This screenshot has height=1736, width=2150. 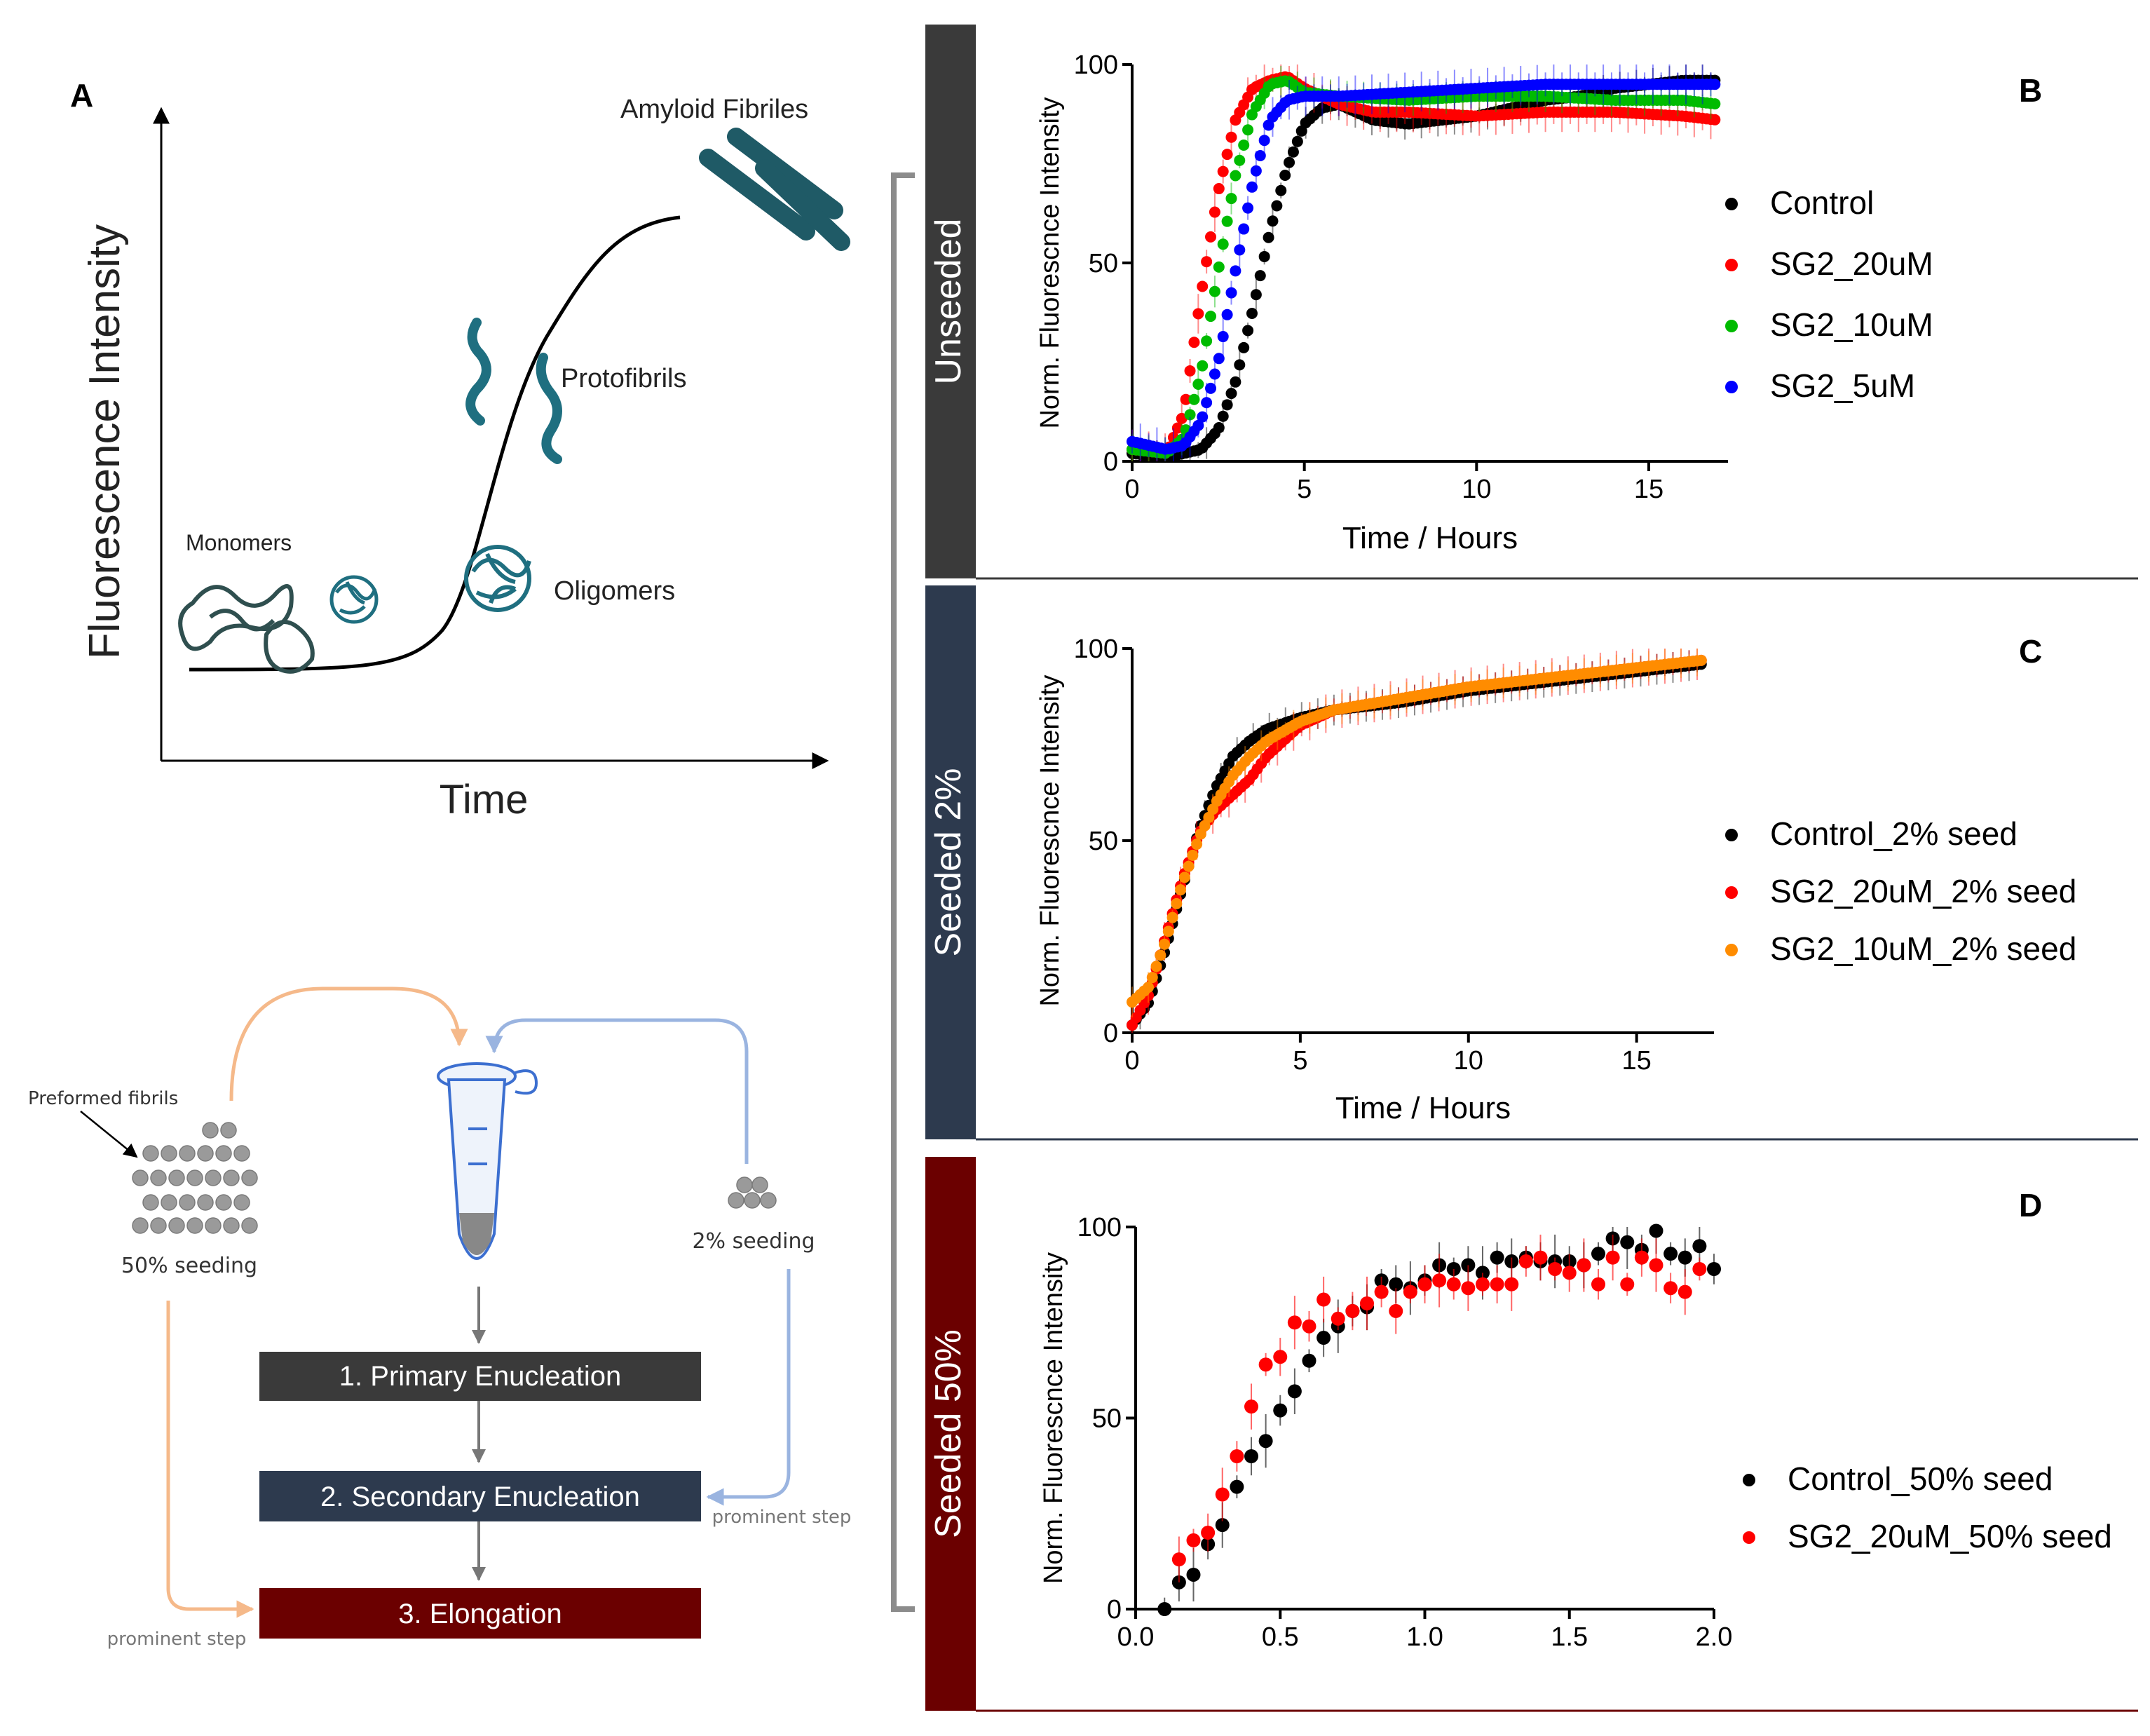 What do you see at coordinates (614, 591) in the screenshot?
I see `stage-oligomers-label: Oligomers` at bounding box center [614, 591].